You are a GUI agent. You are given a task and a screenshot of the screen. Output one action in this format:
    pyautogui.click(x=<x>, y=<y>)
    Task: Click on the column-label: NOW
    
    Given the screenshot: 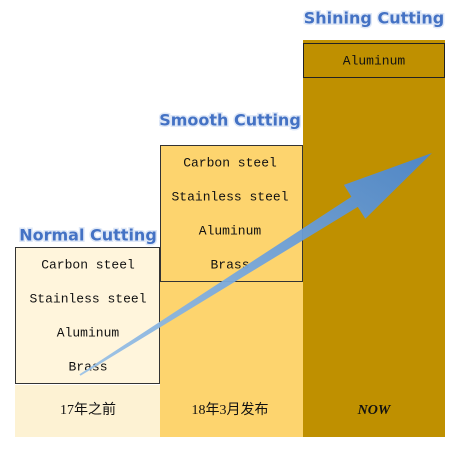 What is the action you would take?
    pyautogui.click(x=374, y=410)
    